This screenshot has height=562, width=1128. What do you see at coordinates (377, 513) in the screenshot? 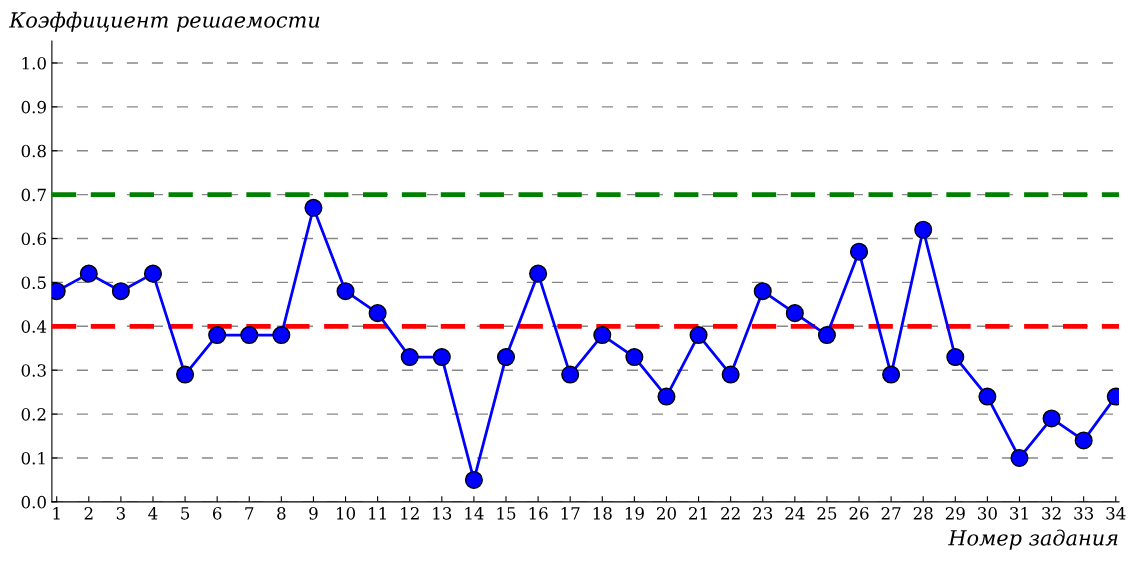
I see `x-tick-label: 11` at bounding box center [377, 513].